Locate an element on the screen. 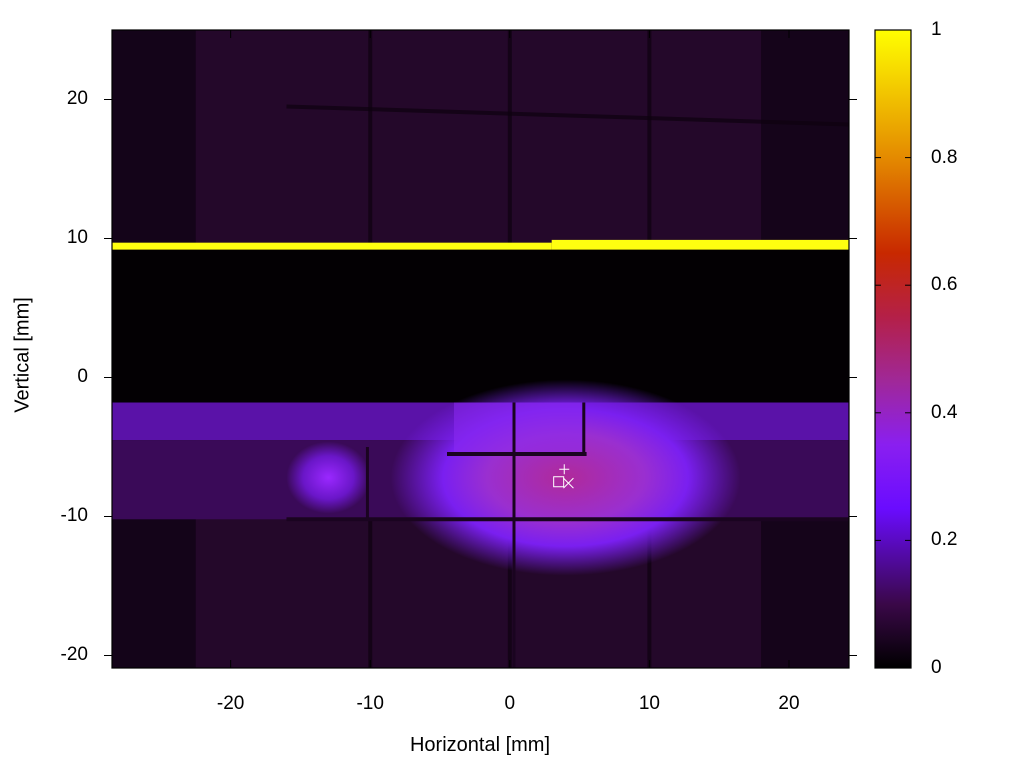 Image resolution: width=1024 pixels, height=768 pixels. colorbar-gradient is located at coordinates (893, 349).